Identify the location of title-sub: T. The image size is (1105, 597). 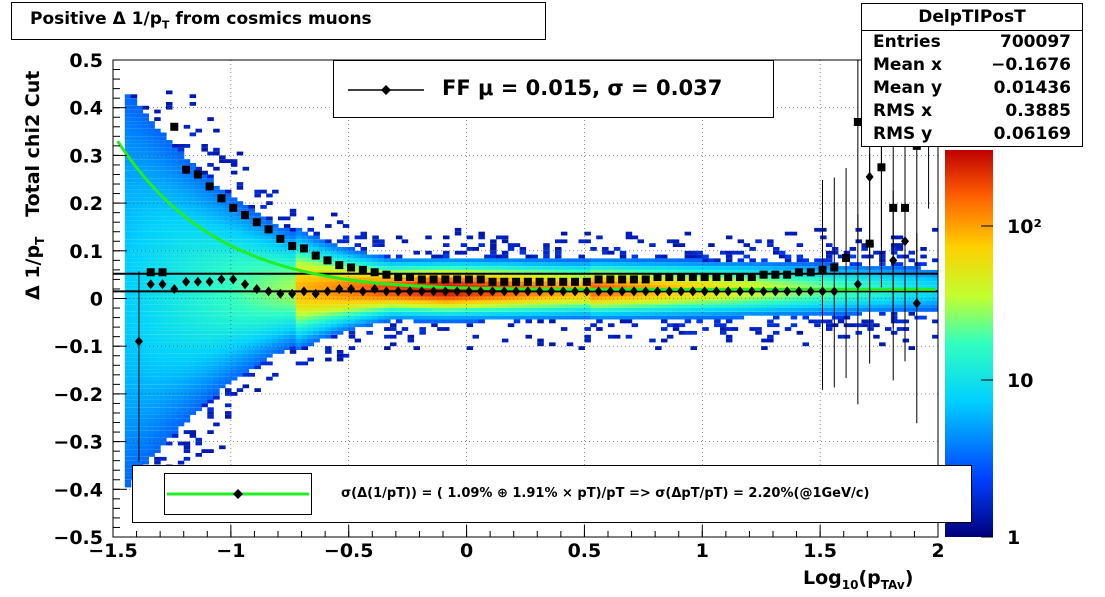
(165, 25).